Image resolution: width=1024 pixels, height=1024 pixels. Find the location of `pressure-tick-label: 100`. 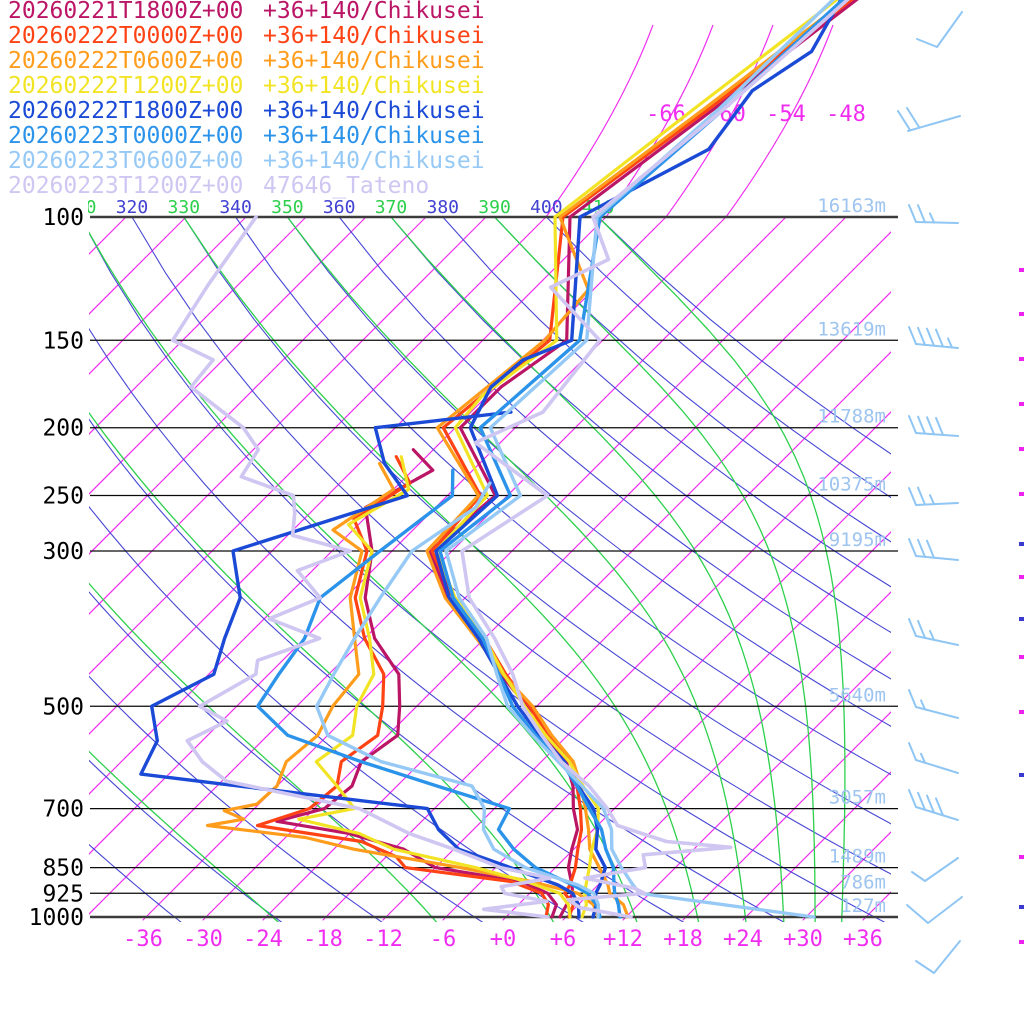

pressure-tick-label: 100 is located at coordinates (63, 218).